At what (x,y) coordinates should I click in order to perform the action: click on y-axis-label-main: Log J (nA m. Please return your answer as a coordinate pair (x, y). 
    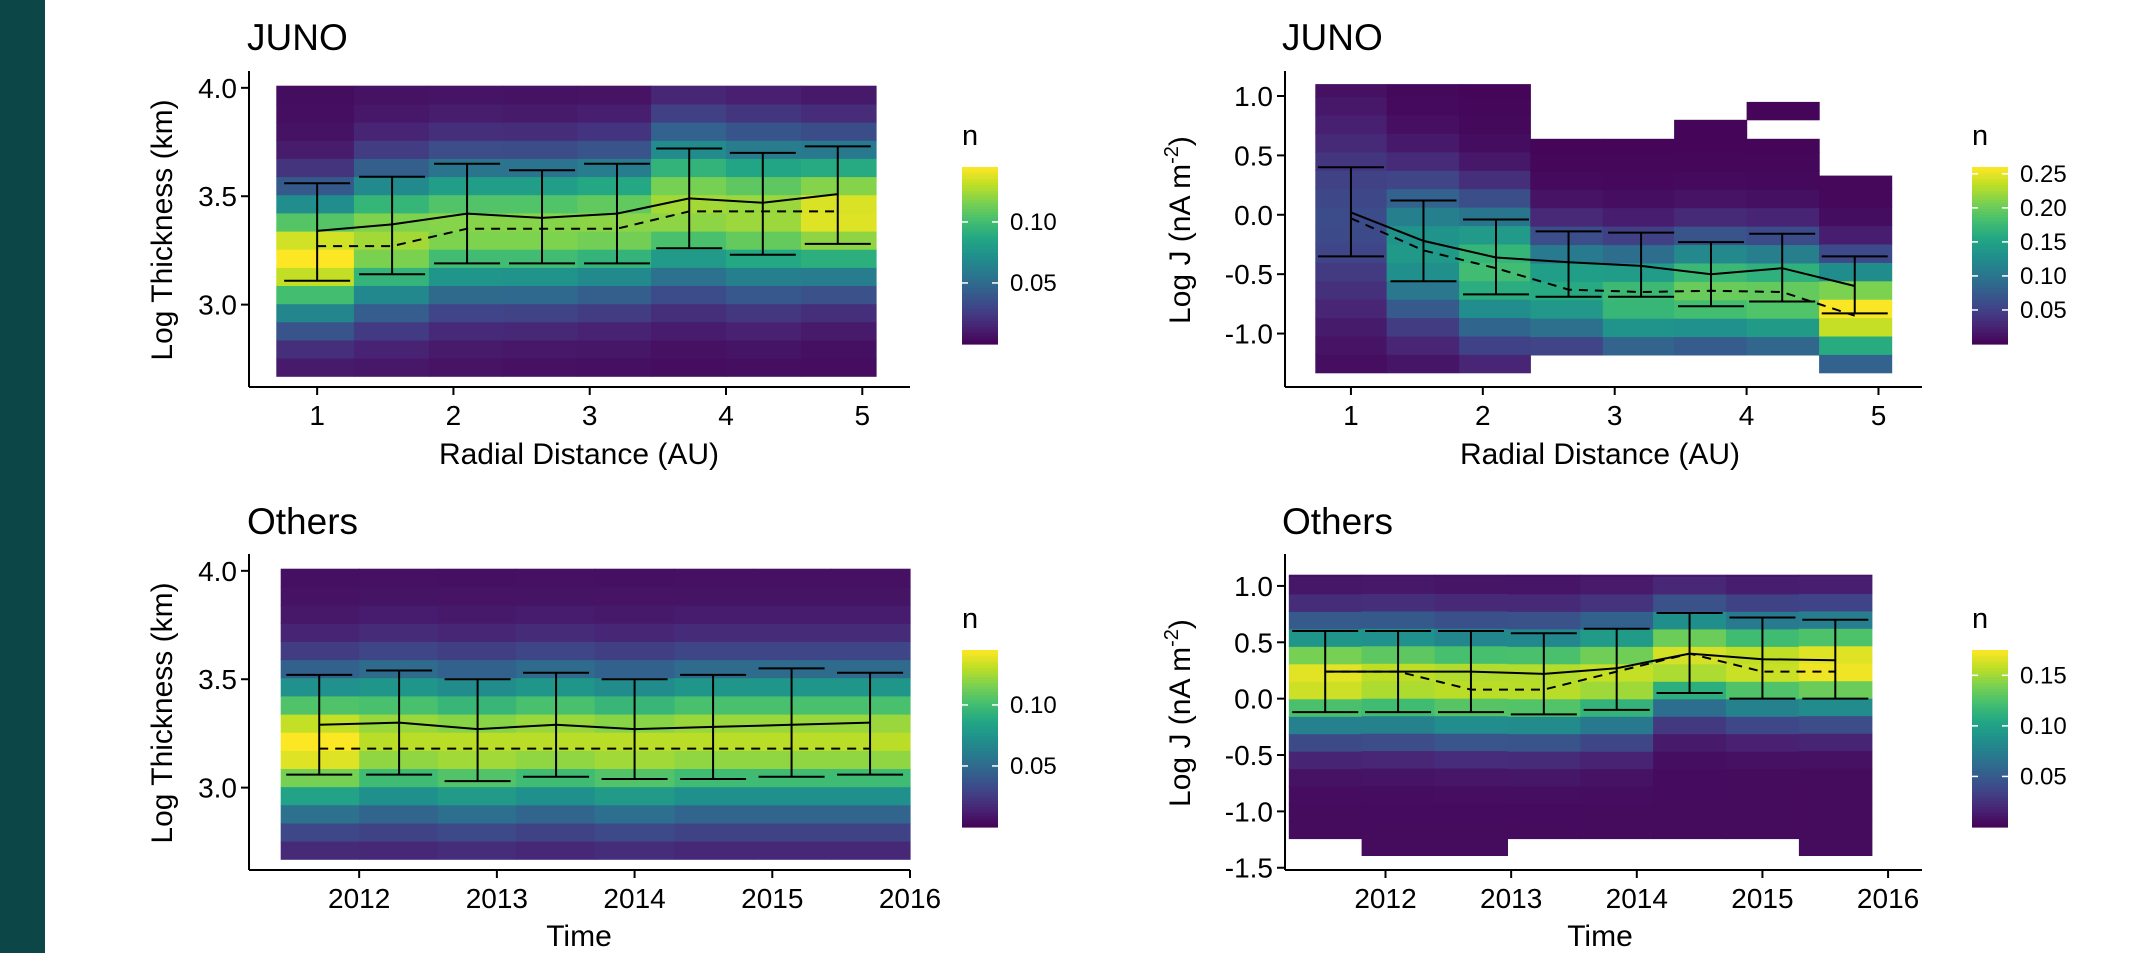
    Looking at the image, I should click on (1180, 244).